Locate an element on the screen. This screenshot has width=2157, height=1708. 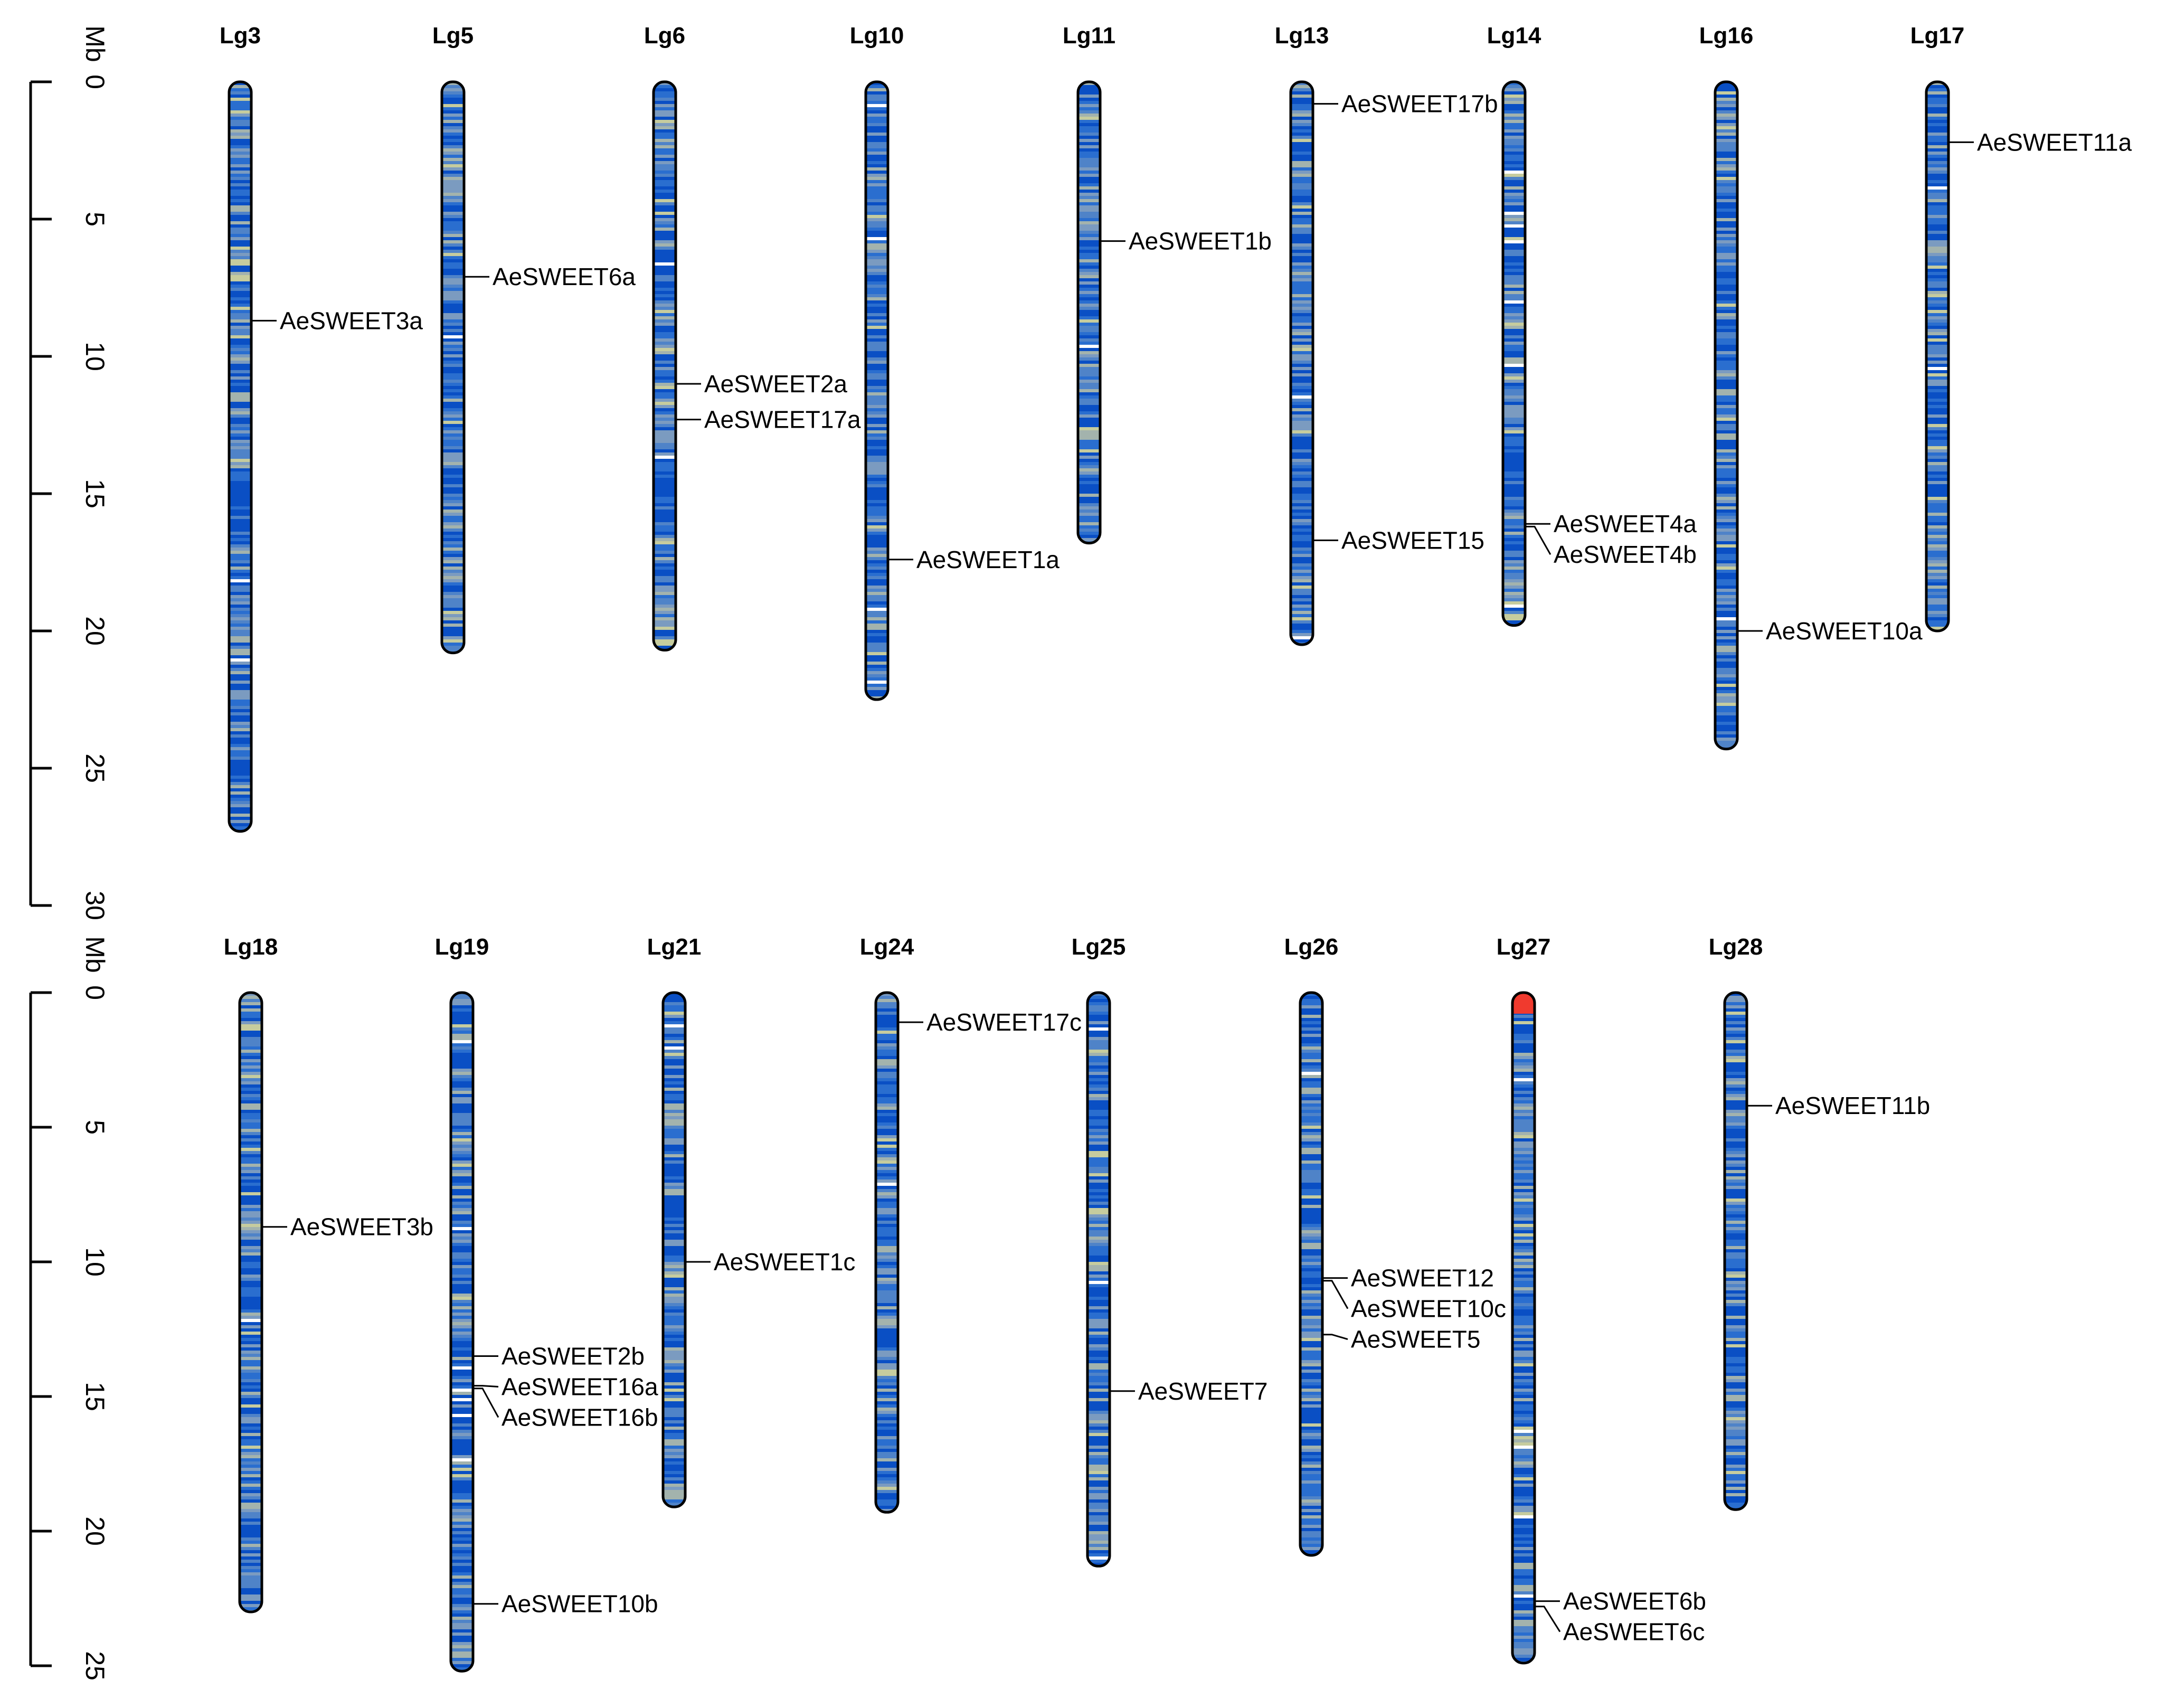
chromosome-name: Lg5 is located at coordinates (453, 36).